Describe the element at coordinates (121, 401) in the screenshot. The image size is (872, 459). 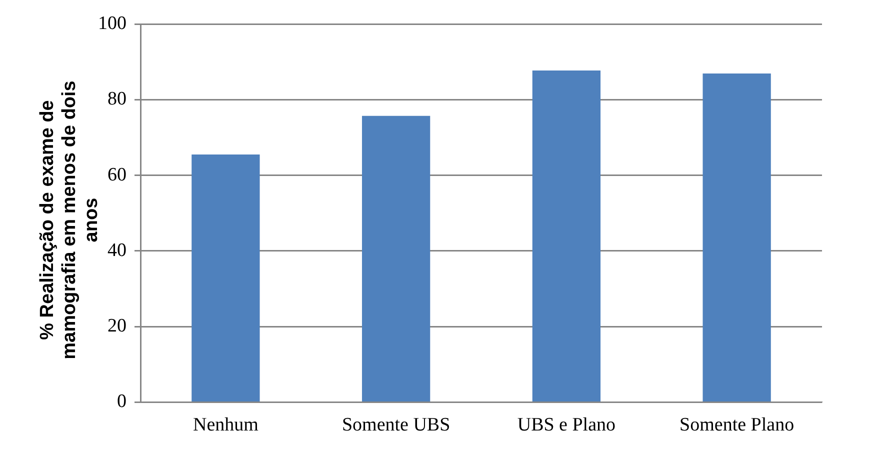
I see `y-tick-label: 0` at that location.